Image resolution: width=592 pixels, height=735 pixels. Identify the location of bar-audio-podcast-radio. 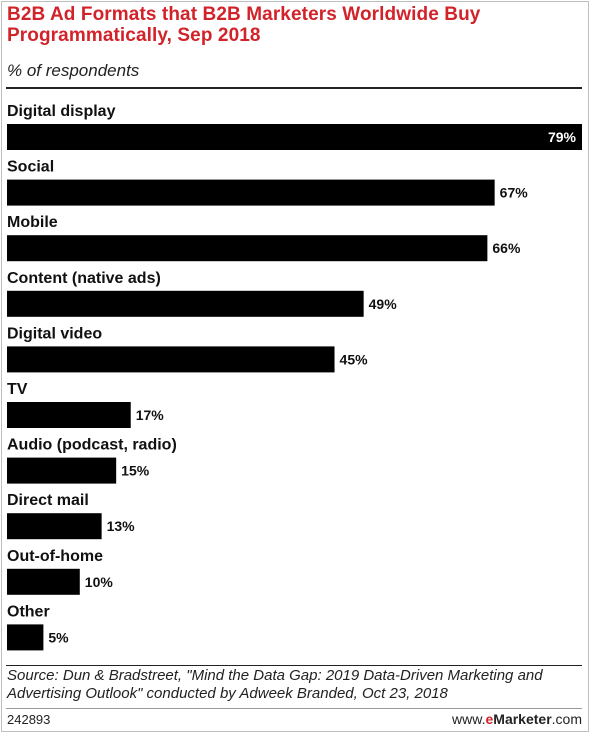
(62, 470).